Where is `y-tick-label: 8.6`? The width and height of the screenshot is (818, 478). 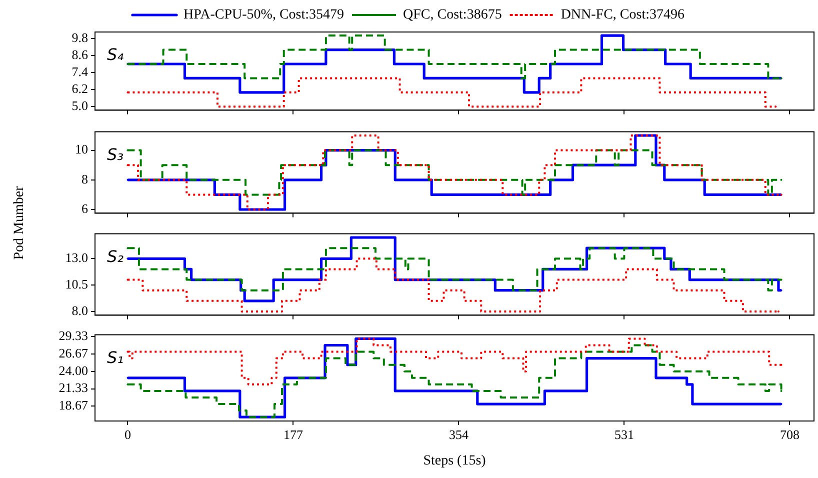
y-tick-label: 8.6 is located at coordinates (80, 54).